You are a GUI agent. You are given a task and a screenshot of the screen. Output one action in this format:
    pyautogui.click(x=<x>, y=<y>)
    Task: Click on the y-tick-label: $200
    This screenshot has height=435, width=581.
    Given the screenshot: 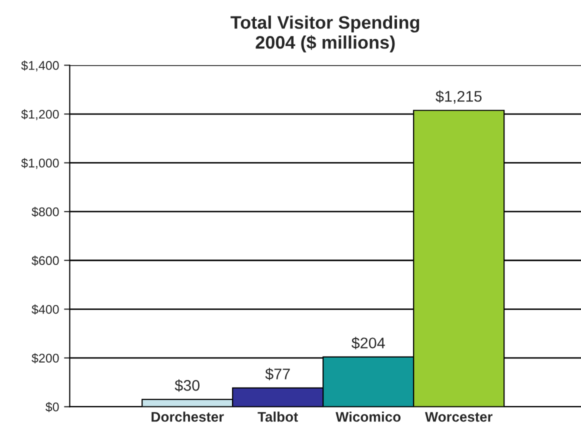 What is the action you would take?
    pyautogui.click(x=45, y=358)
    